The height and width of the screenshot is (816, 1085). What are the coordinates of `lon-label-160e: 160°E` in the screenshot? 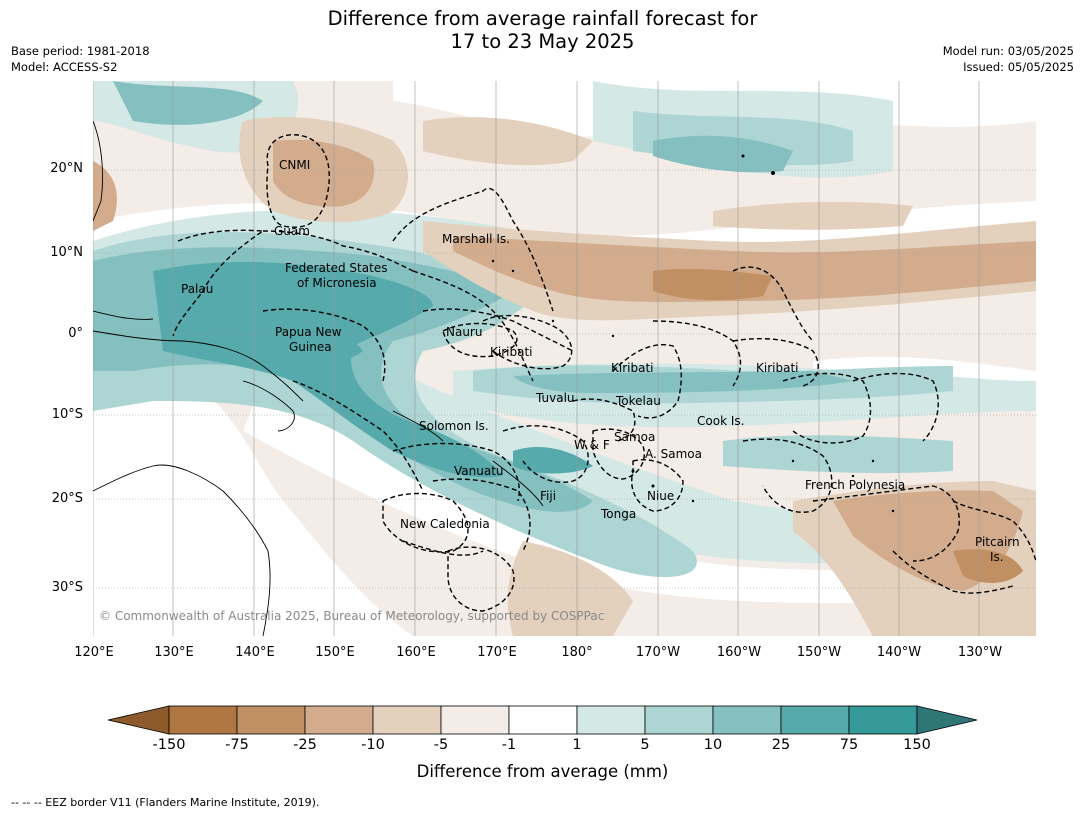 It's located at (416, 652).